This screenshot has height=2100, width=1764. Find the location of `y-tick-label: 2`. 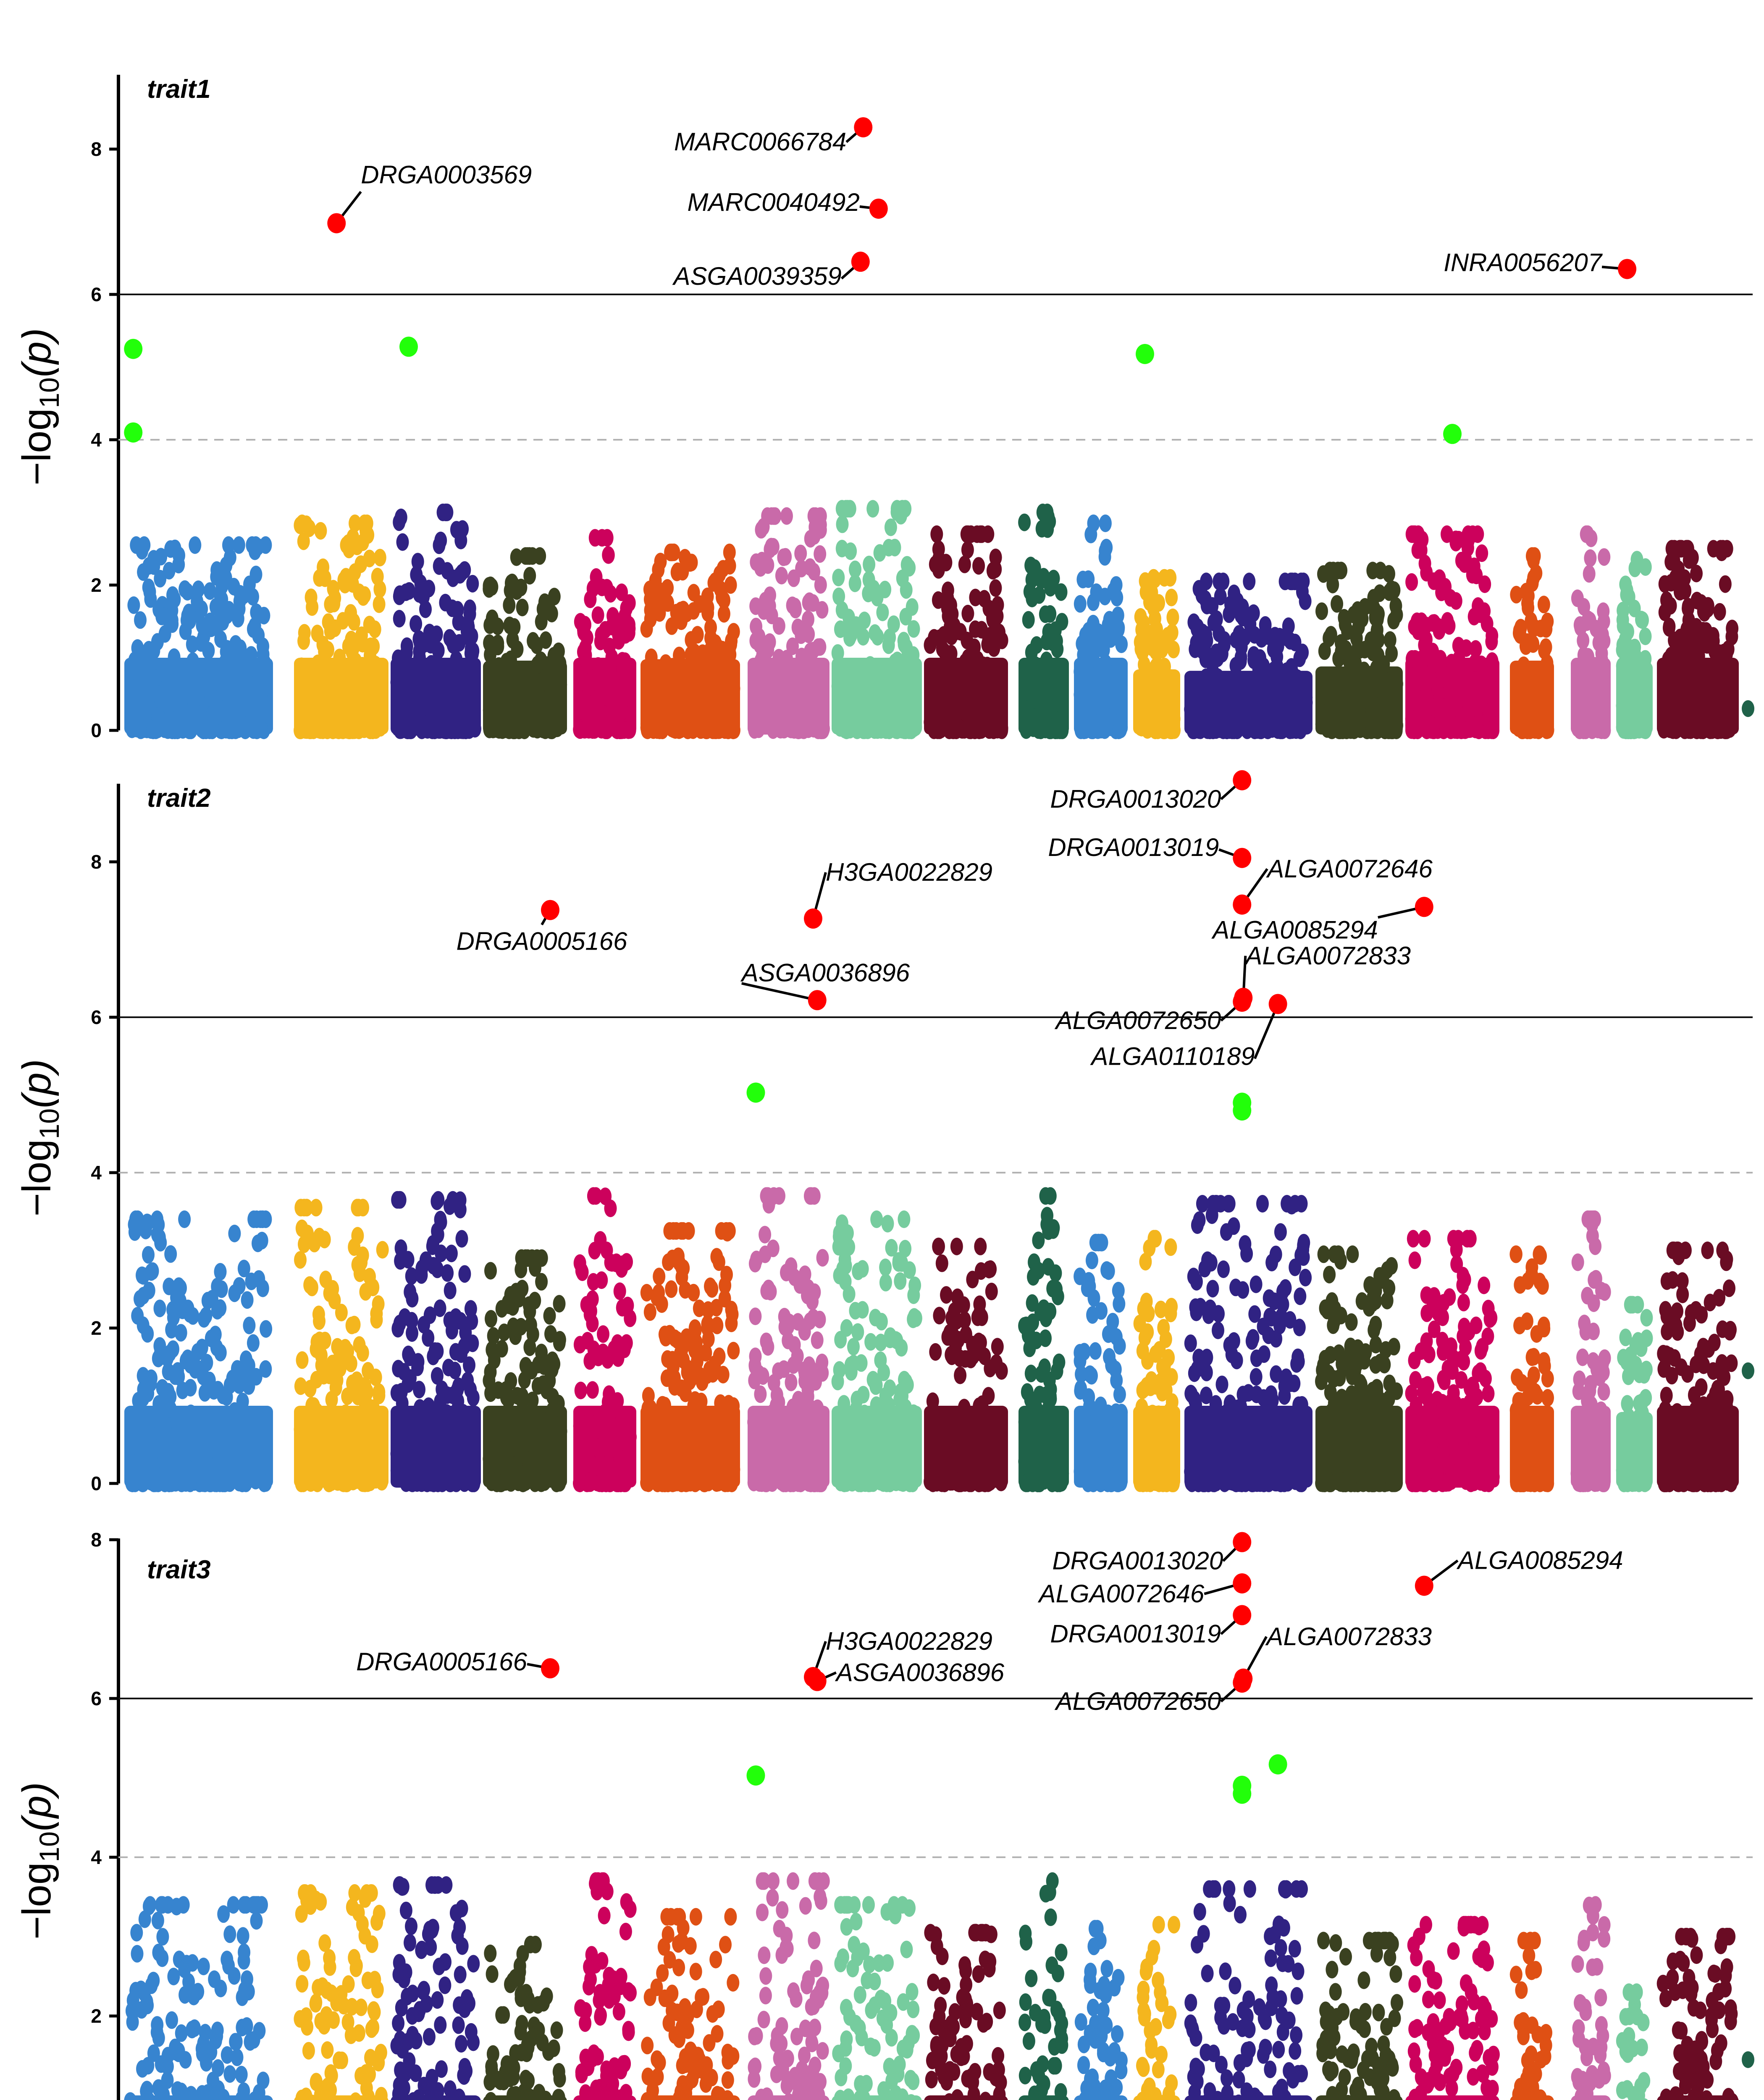

y-tick-label: 2 is located at coordinates (96, 585).